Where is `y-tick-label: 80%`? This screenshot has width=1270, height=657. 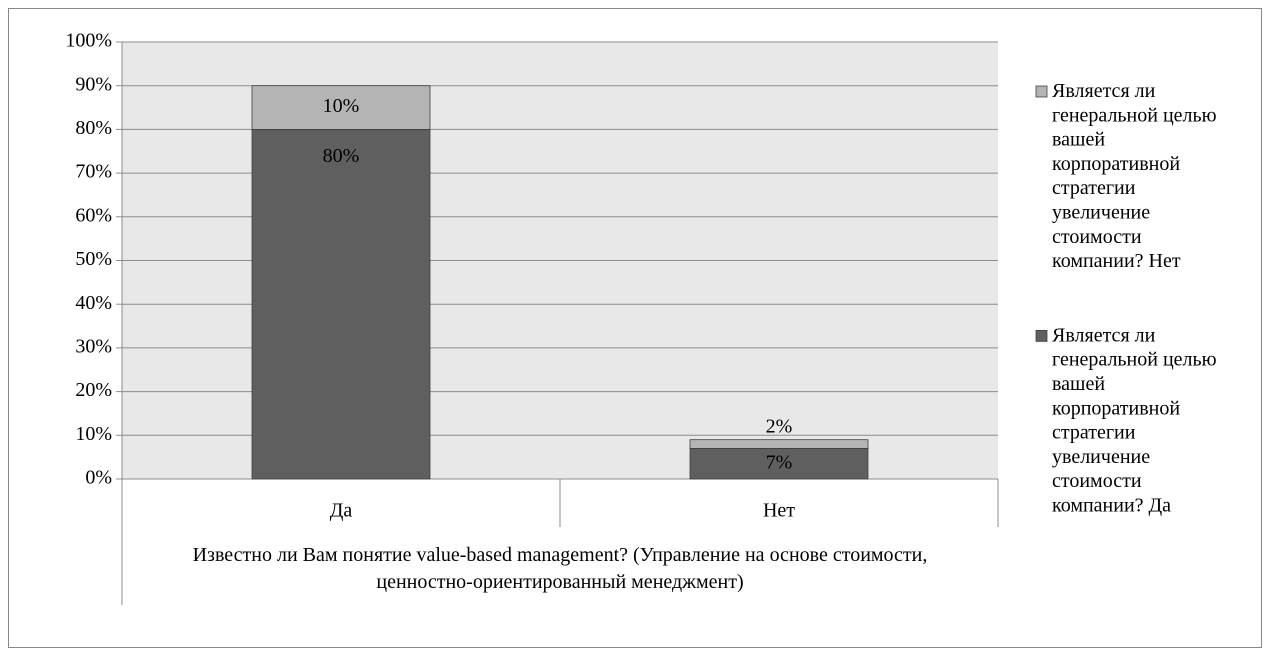
y-tick-label: 80% is located at coordinates (93, 128).